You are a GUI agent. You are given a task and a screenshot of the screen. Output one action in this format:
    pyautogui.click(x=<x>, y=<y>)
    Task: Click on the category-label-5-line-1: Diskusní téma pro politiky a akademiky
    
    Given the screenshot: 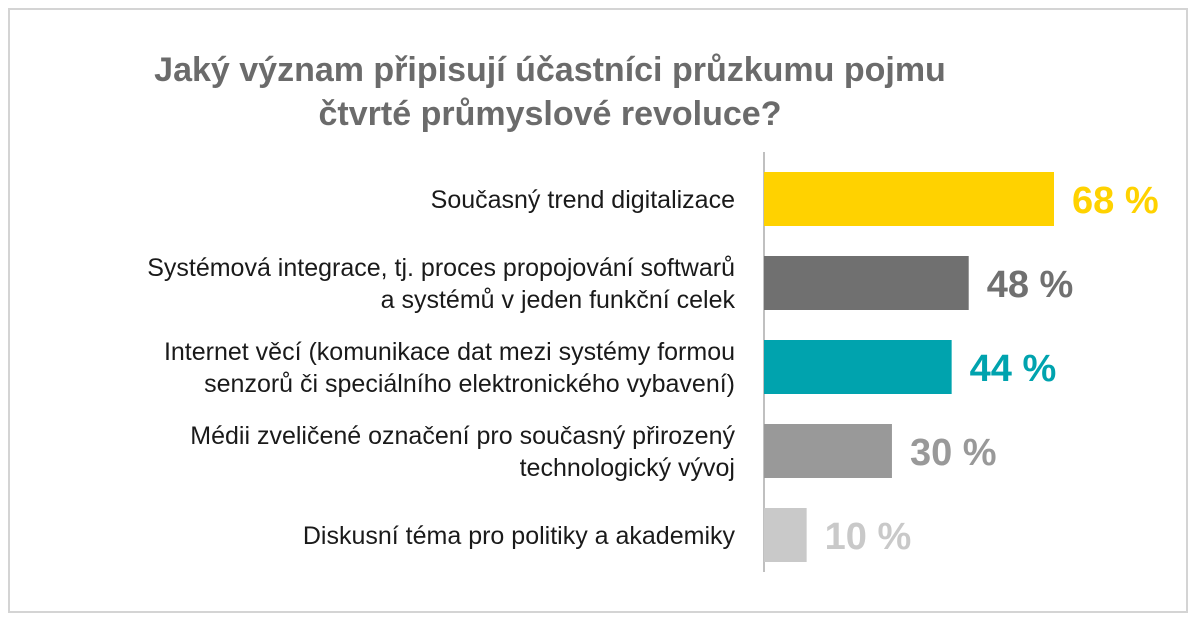 What is the action you would take?
    pyautogui.click(x=519, y=536)
    